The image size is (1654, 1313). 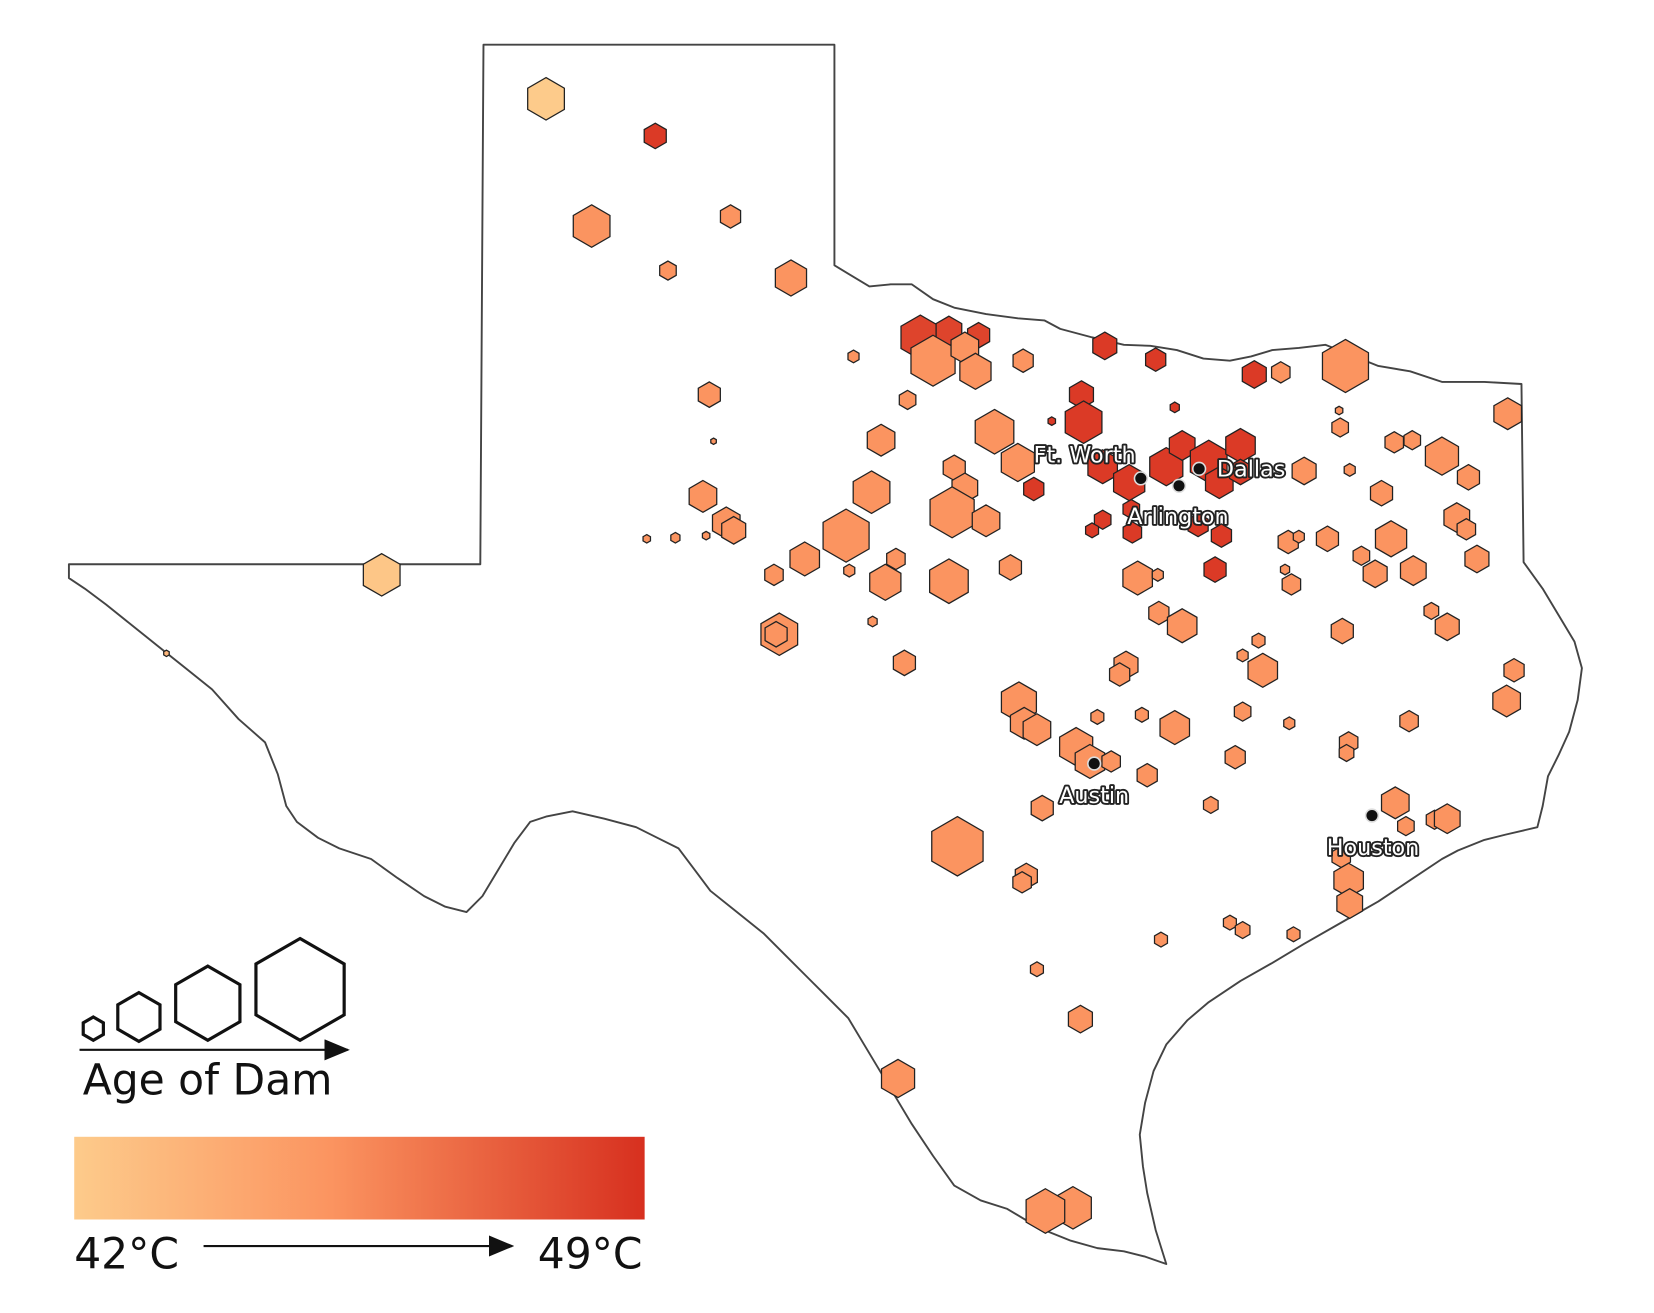 I want to click on city-label: Arlington, so click(x=1177, y=517).